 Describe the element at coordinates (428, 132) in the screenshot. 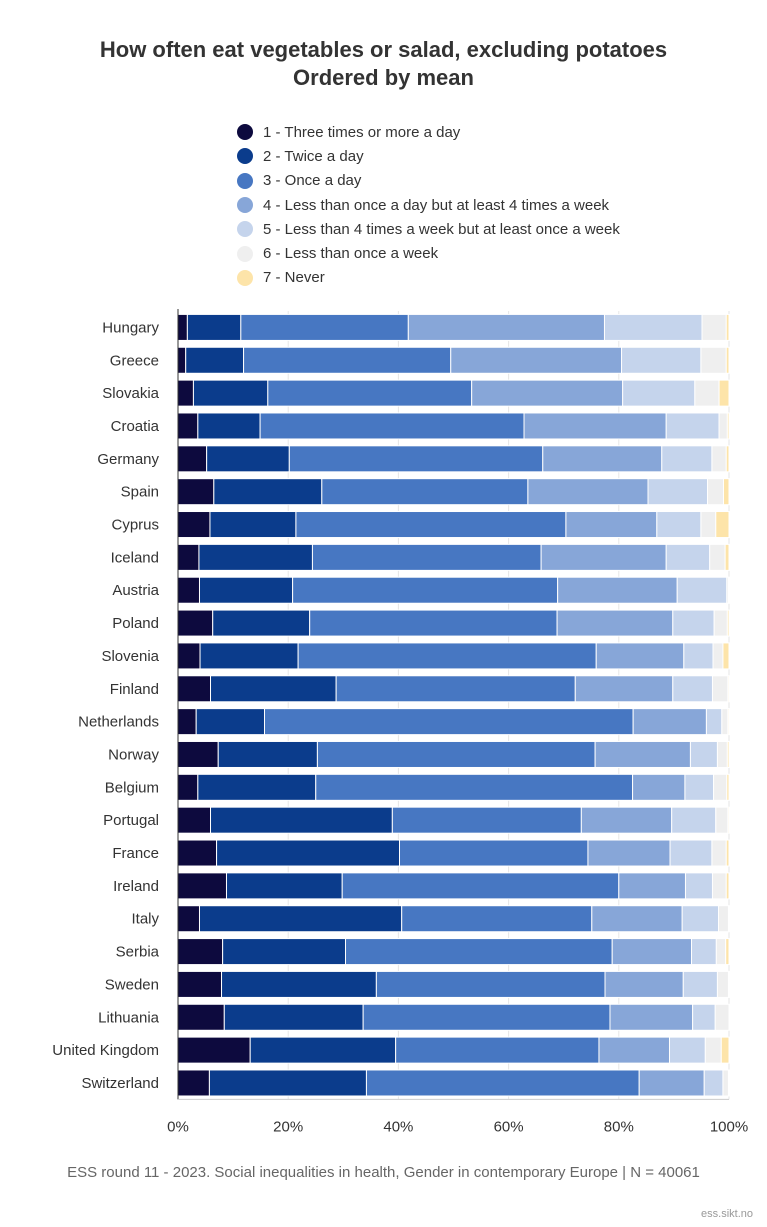

I see `legend-item: 1 - Three times or more a day` at that location.